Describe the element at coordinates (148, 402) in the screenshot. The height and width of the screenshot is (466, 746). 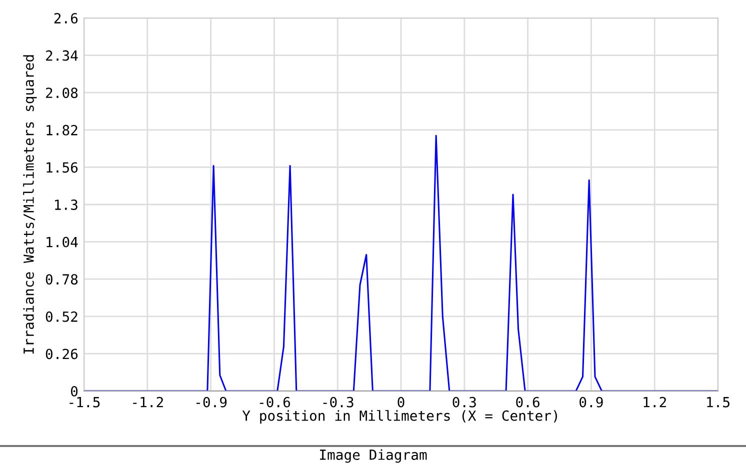
I see `x-tick-label: -1.2` at that location.